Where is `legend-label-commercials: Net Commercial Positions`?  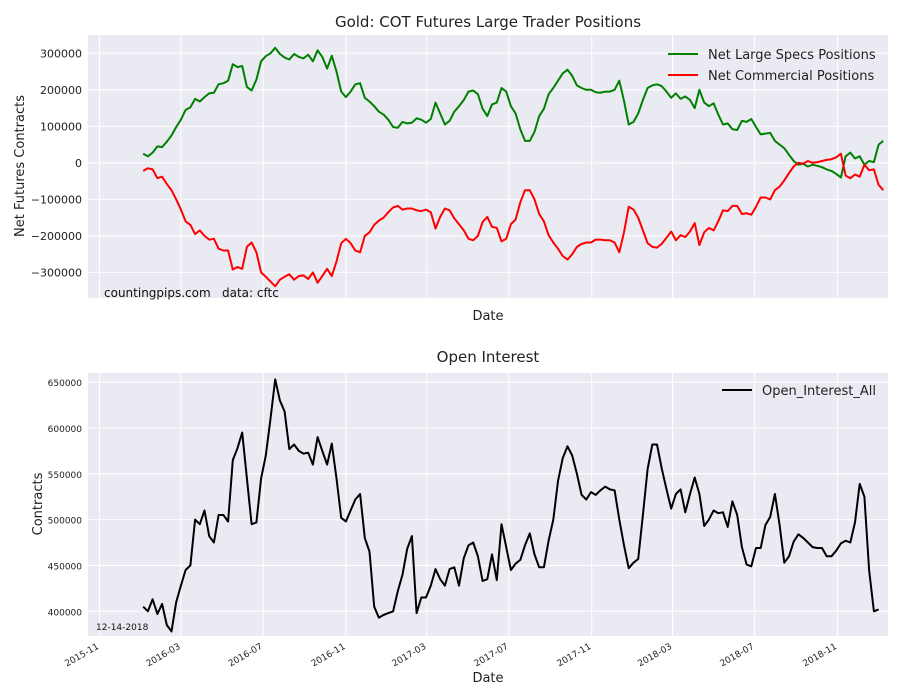 legend-label-commercials: Net Commercial Positions is located at coordinates (791, 76).